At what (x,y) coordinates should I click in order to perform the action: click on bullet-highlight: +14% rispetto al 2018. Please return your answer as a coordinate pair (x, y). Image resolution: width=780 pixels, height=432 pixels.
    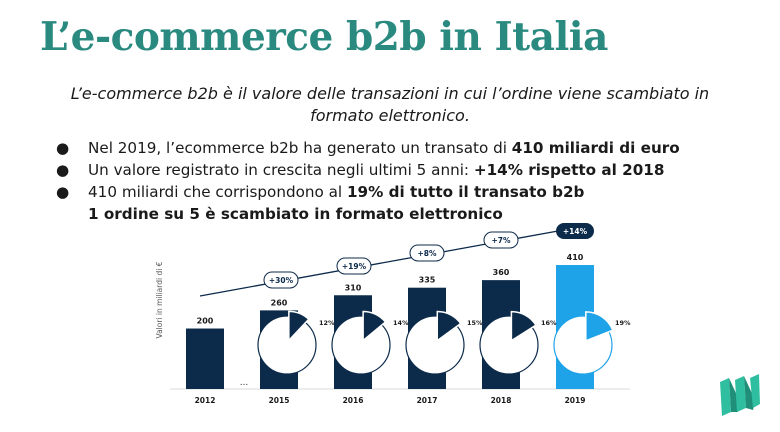
    Looking at the image, I should click on (569, 170).